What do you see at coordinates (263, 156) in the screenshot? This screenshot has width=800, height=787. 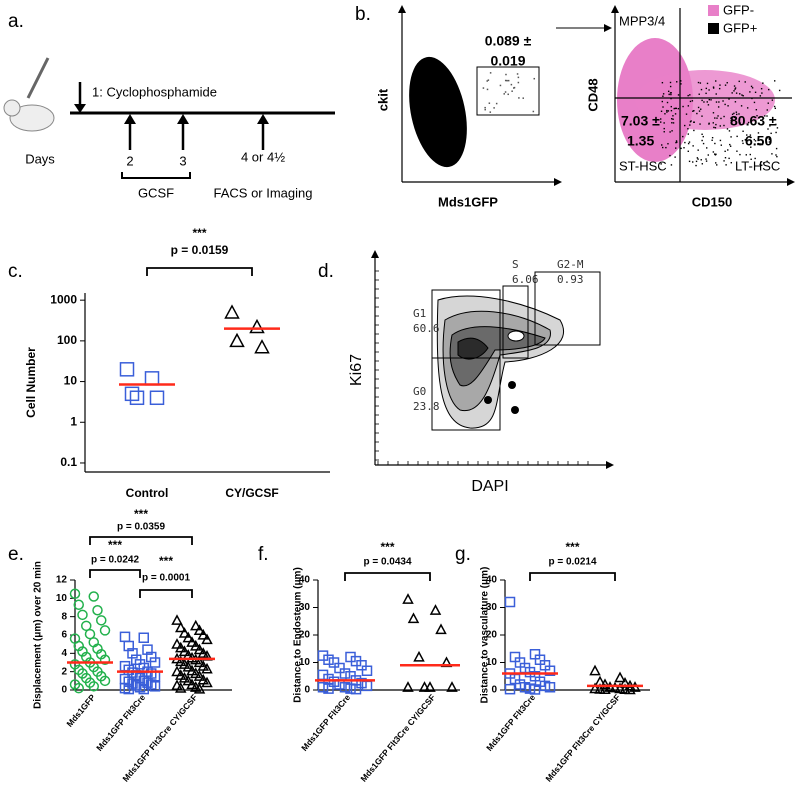 I see `day-label: 4 or 4½` at bounding box center [263, 156].